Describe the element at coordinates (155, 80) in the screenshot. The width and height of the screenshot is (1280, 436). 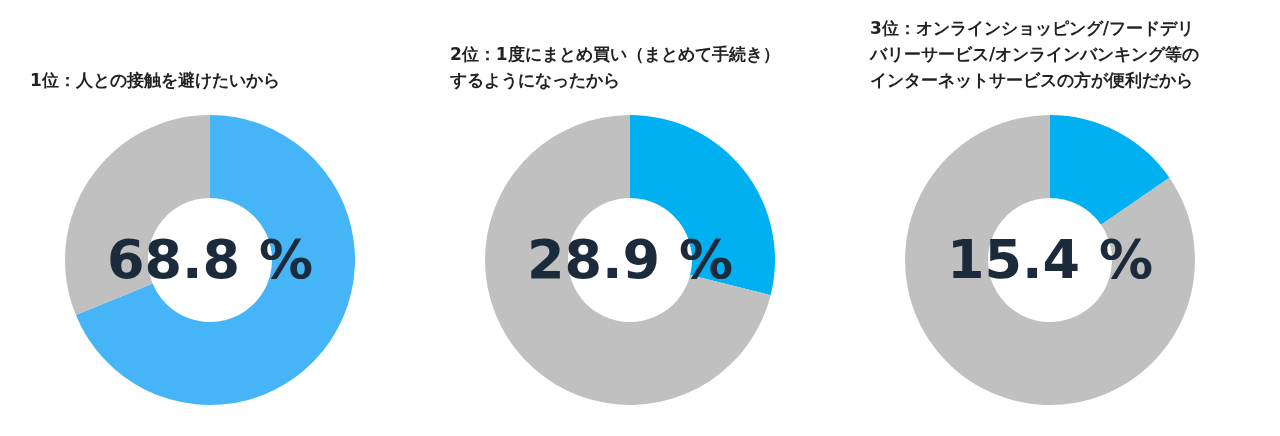
I see `chart-title: 1位：人との接触を避けたいから` at that location.